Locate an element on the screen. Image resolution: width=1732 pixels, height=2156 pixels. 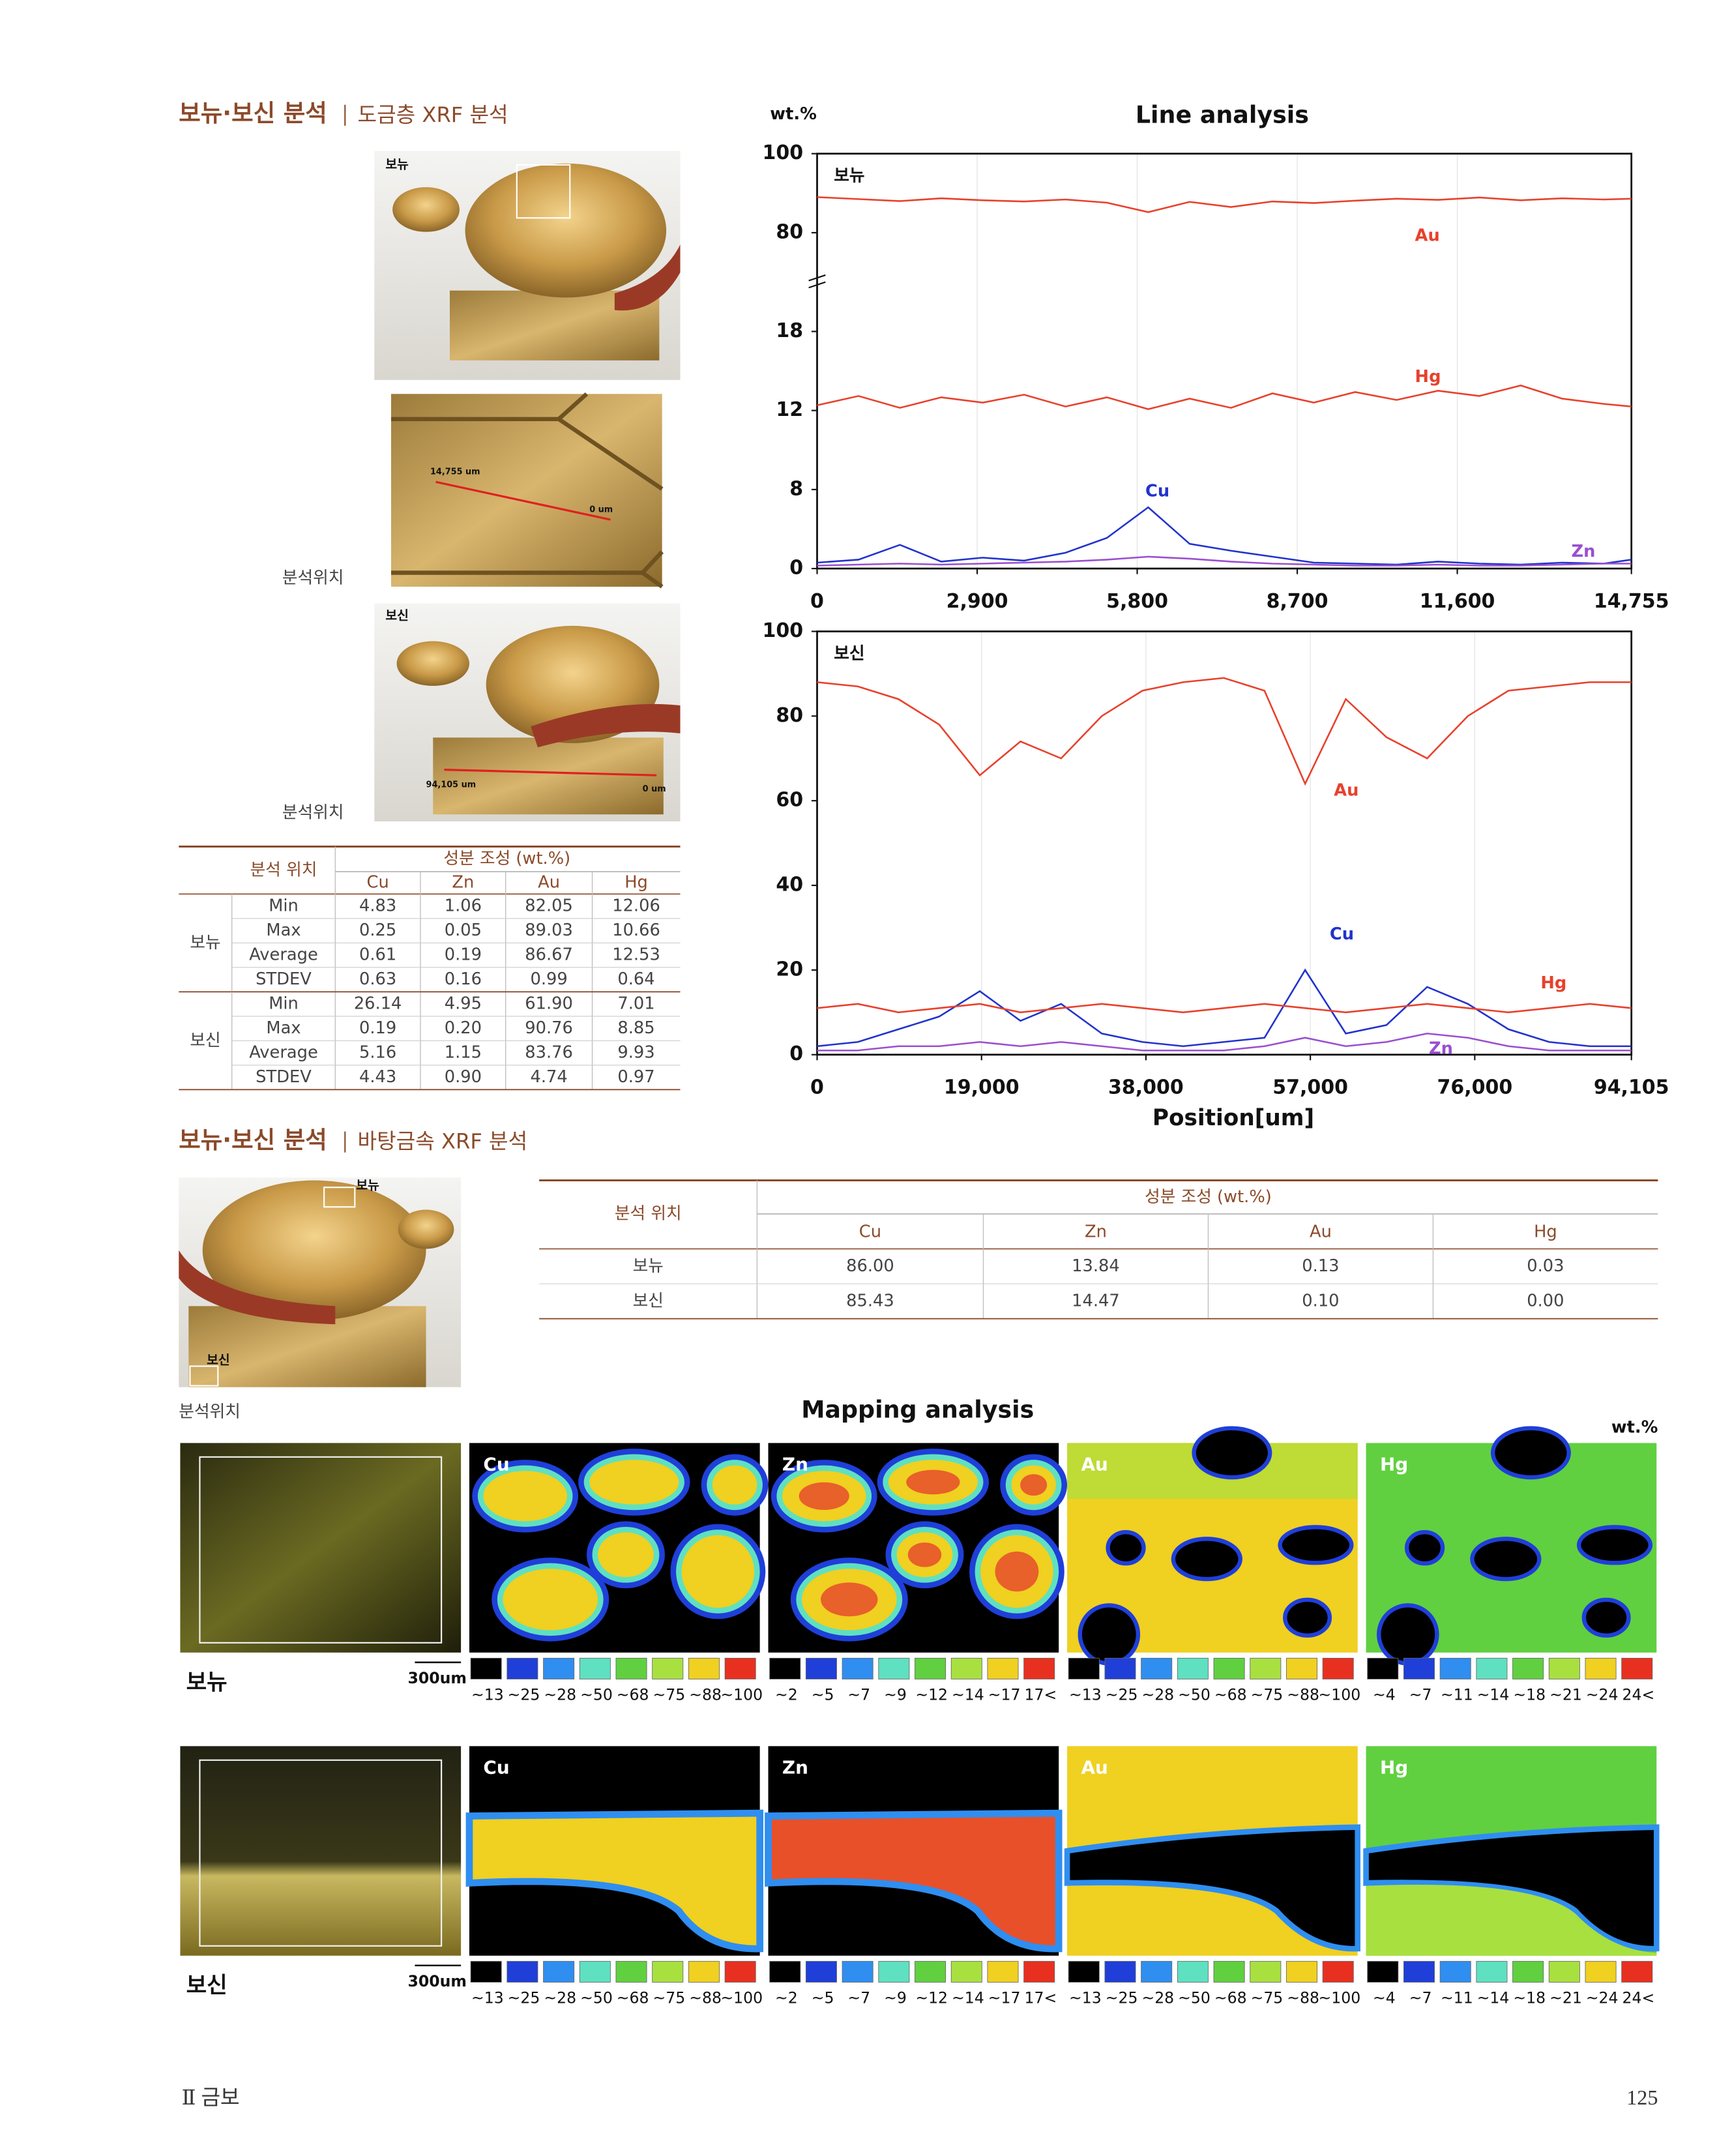
row-label: 보신 is located at coordinates (207, 1985).